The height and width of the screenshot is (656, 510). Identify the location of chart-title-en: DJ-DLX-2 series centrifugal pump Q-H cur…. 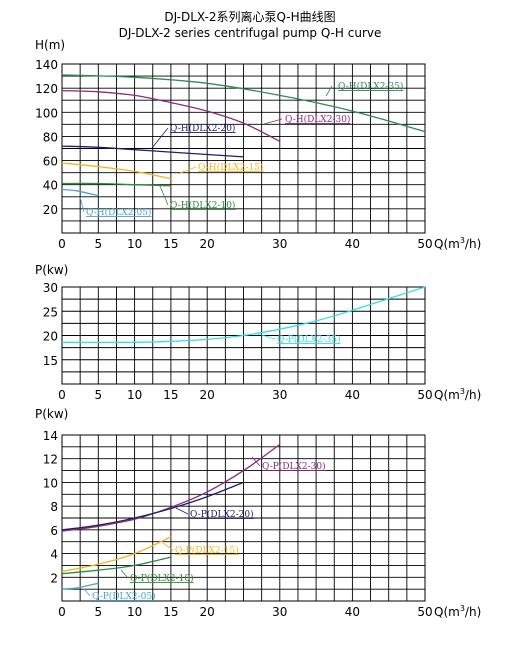
(250, 33).